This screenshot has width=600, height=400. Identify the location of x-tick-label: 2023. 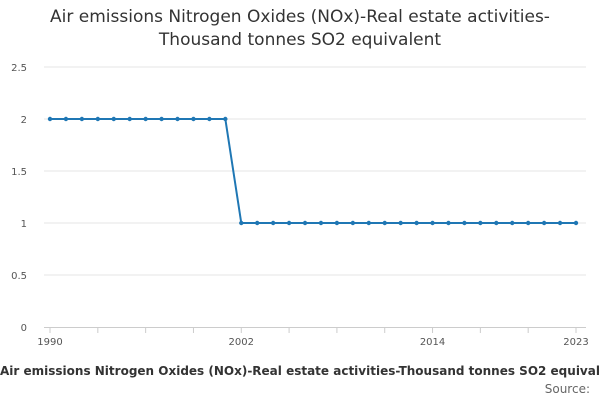
(575, 342).